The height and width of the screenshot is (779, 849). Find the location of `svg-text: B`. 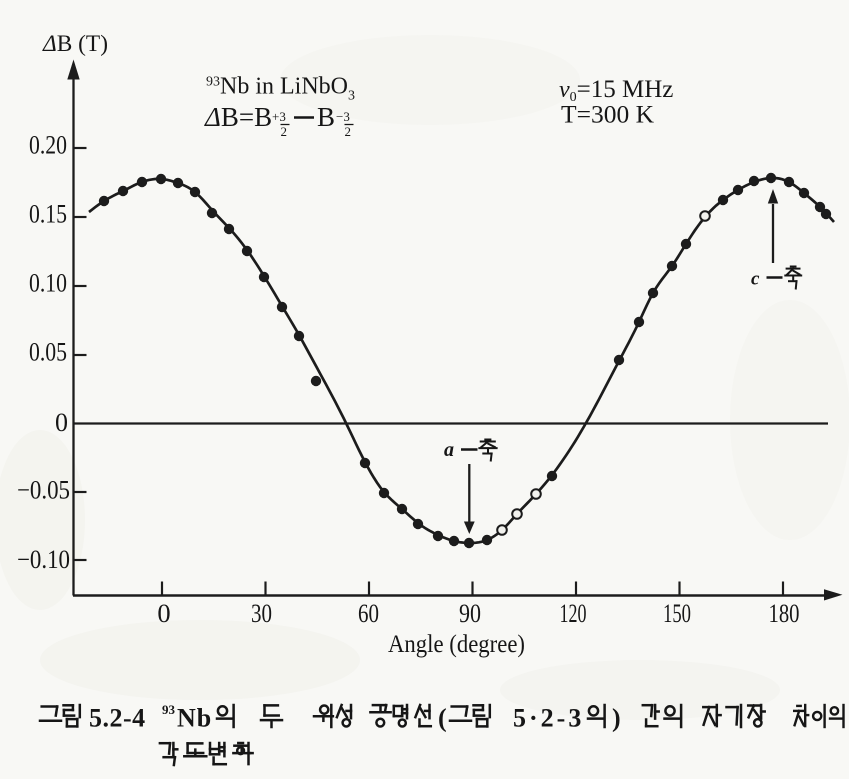

svg-text: B is located at coordinates (326, 117).